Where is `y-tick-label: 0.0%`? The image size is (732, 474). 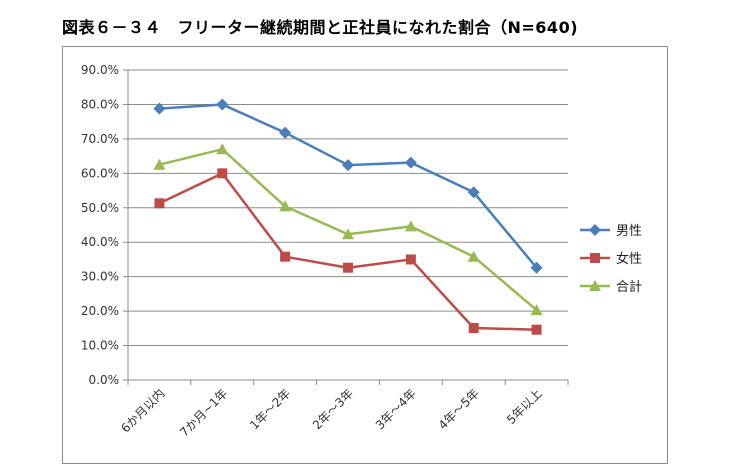
y-tick-label: 0.0% is located at coordinates (104, 380).